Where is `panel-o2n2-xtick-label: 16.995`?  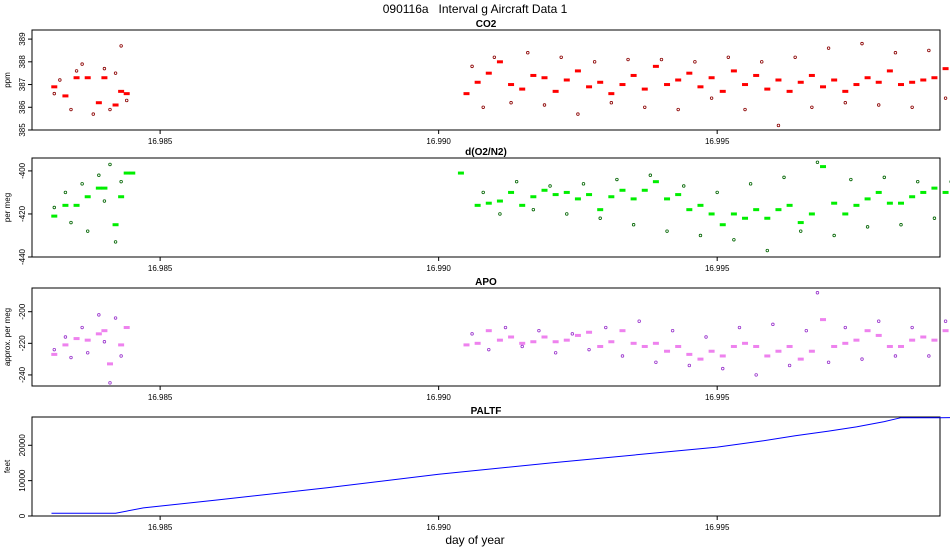
panel-o2n2-xtick-label: 16.995 is located at coordinates (717, 268).